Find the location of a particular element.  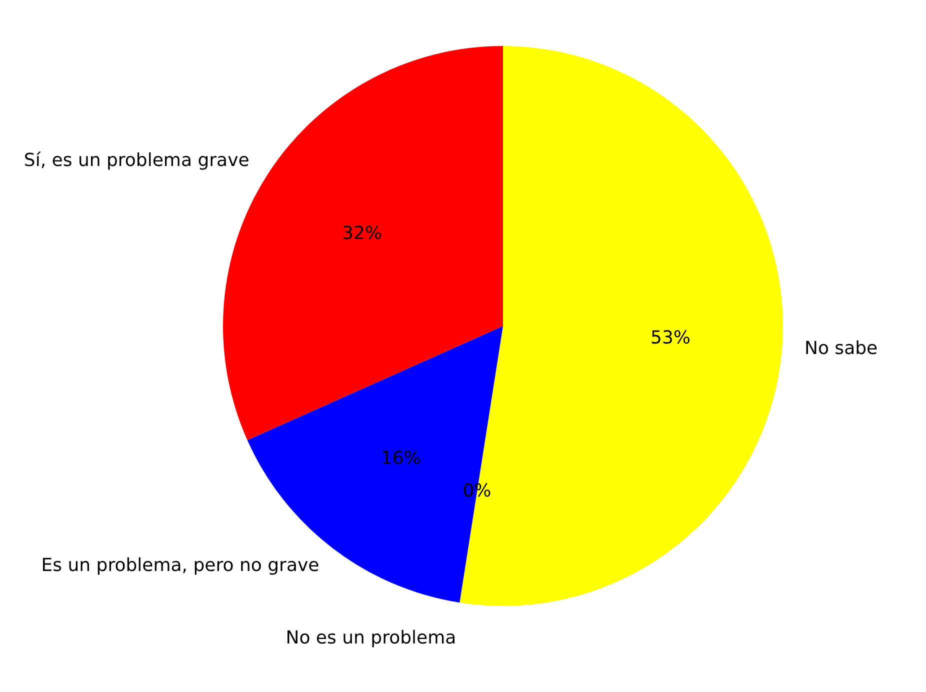

slice-label: No sabe is located at coordinates (841, 349).